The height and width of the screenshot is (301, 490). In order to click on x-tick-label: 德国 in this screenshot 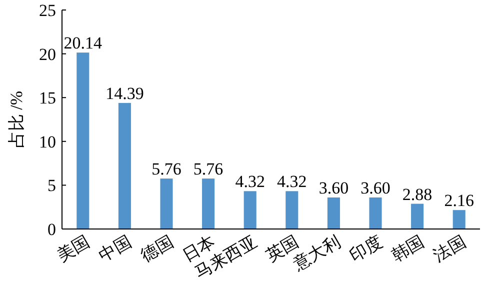, I will do `click(157, 249)`.